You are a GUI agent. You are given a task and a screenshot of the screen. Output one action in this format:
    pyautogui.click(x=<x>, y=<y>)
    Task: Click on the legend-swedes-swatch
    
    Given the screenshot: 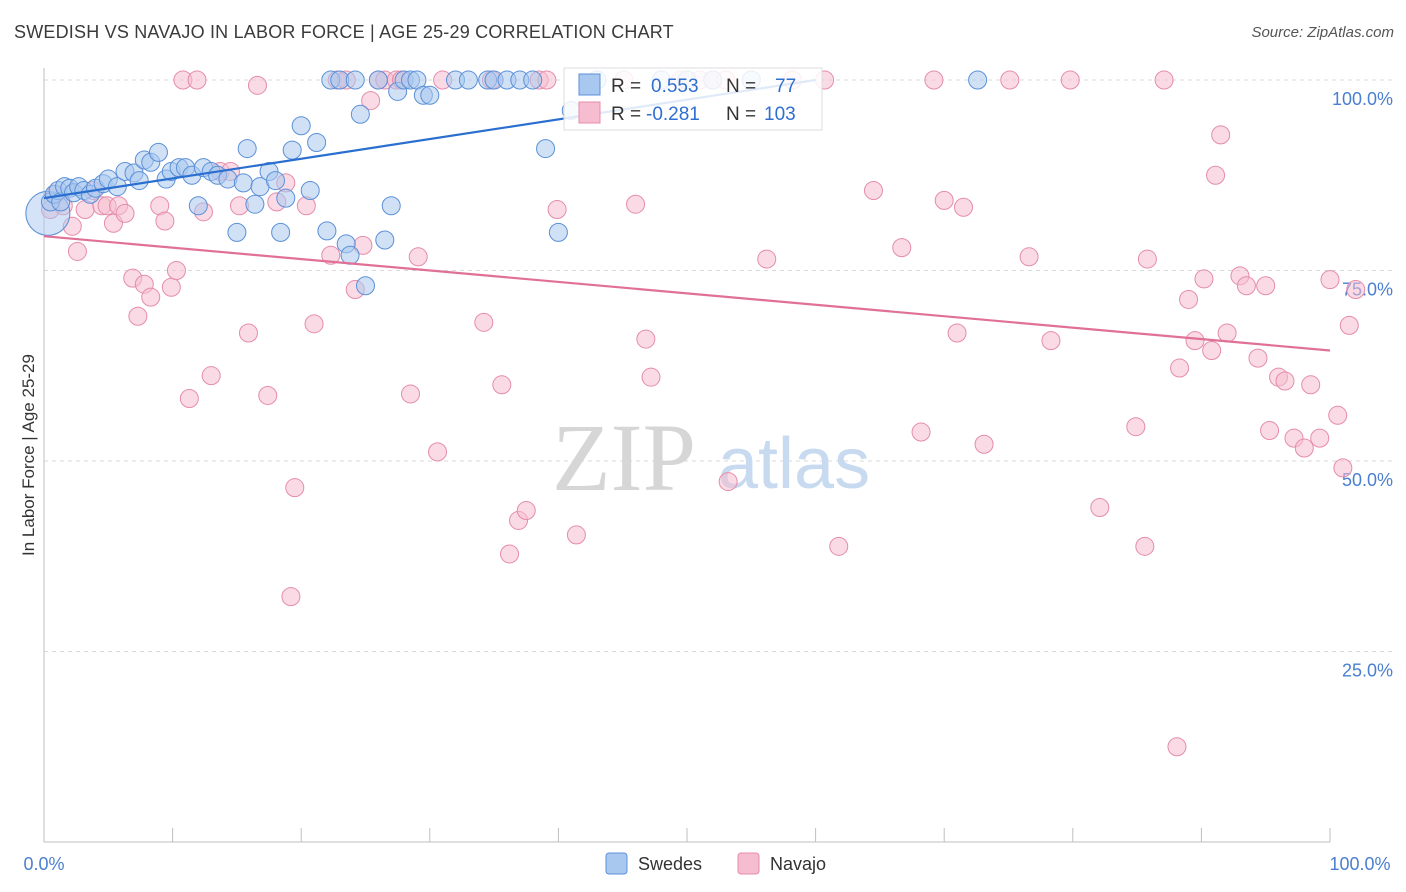 What is the action you would take?
    pyautogui.click(x=589, y=84)
    